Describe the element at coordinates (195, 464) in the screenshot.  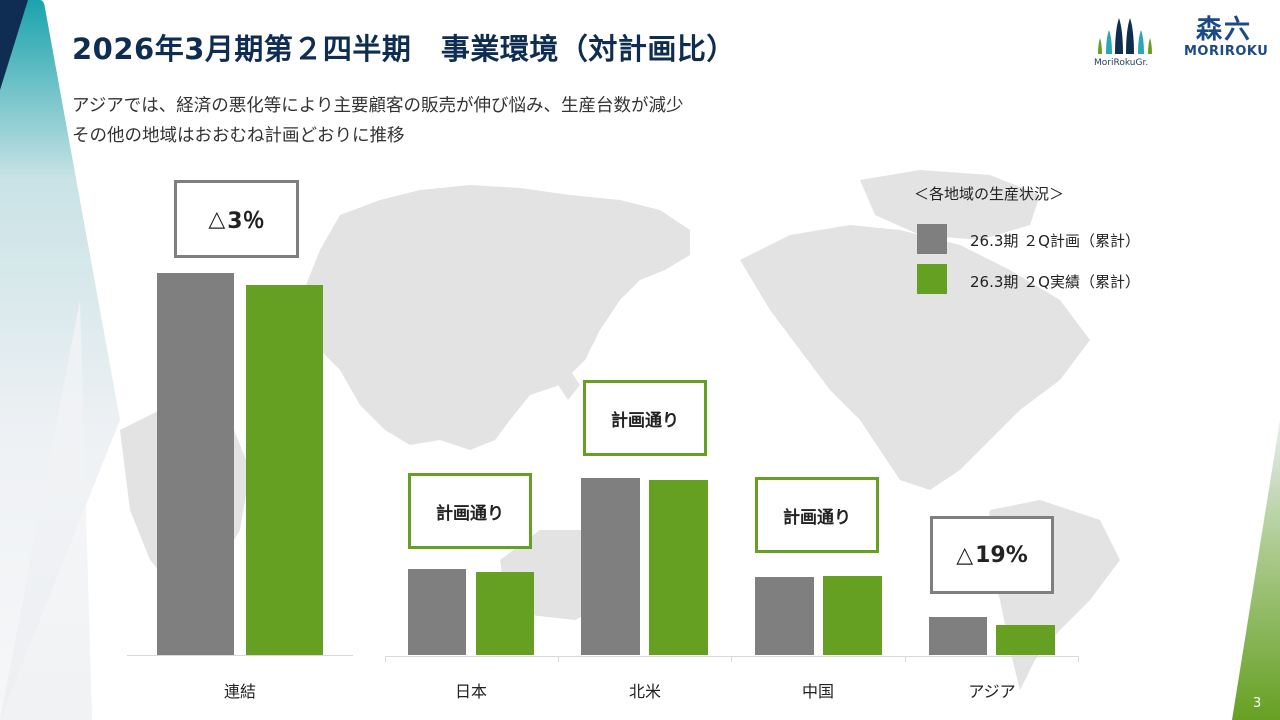
I see `bar-consolidated-plan` at that location.